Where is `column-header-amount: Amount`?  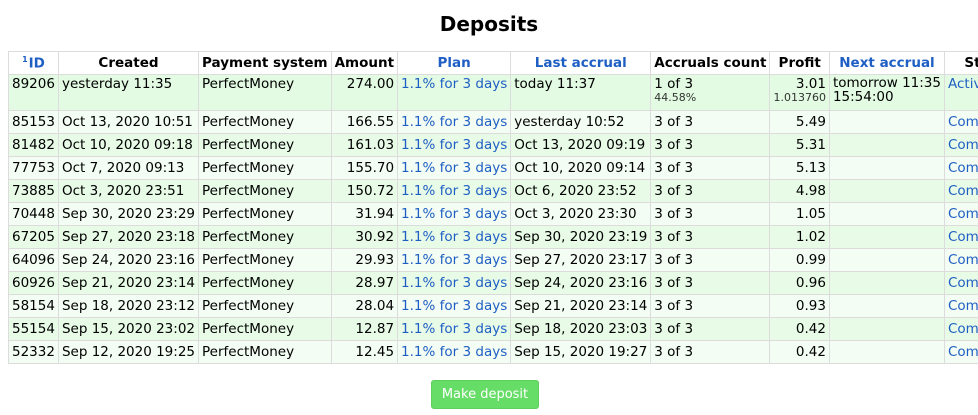
column-header-amount: Amount is located at coordinates (364, 63).